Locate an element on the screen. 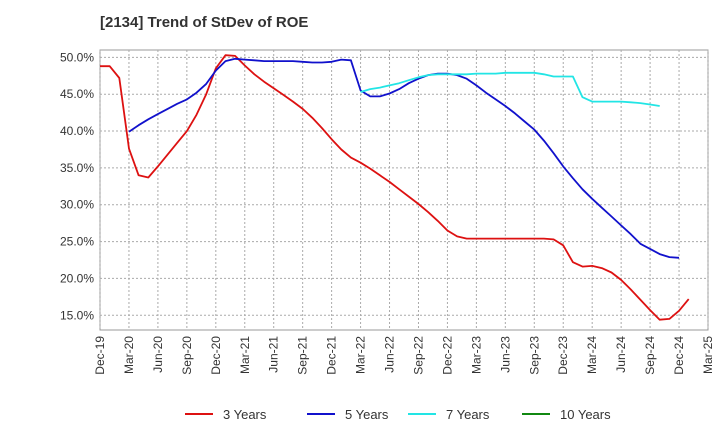  x-tick-label: Jun-20 is located at coordinates (158, 354).